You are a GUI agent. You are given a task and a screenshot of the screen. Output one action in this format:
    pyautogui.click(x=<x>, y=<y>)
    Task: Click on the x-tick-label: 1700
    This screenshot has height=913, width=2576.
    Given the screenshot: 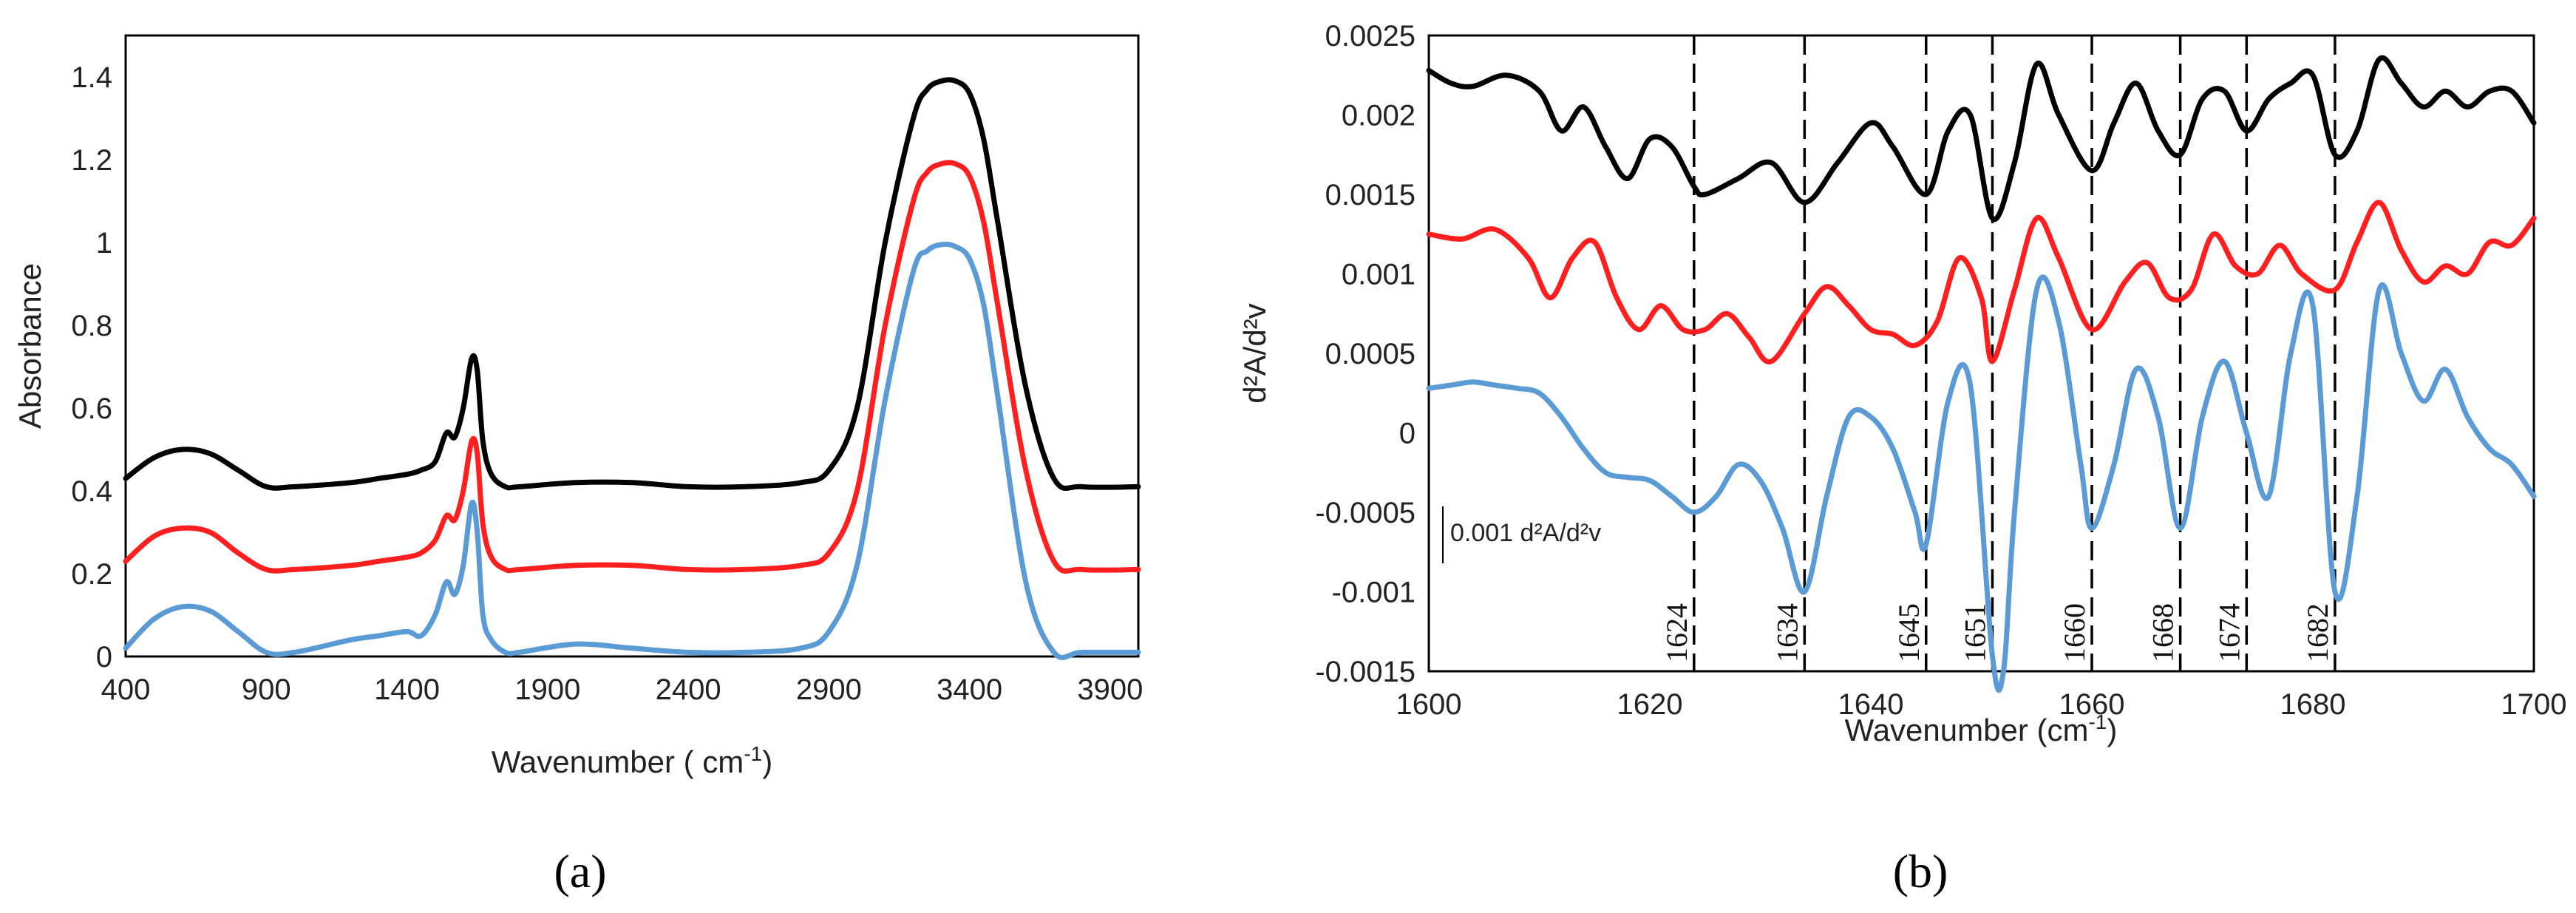 What is the action you would take?
    pyautogui.click(x=2534, y=704)
    